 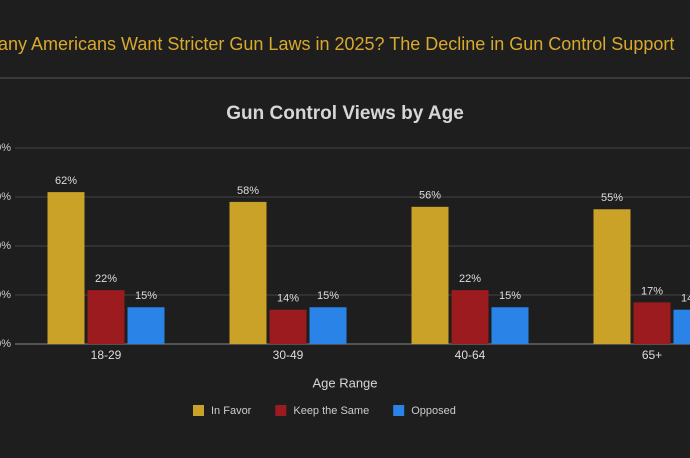 I want to click on y-tick-label: 80%, so click(x=5, y=148).